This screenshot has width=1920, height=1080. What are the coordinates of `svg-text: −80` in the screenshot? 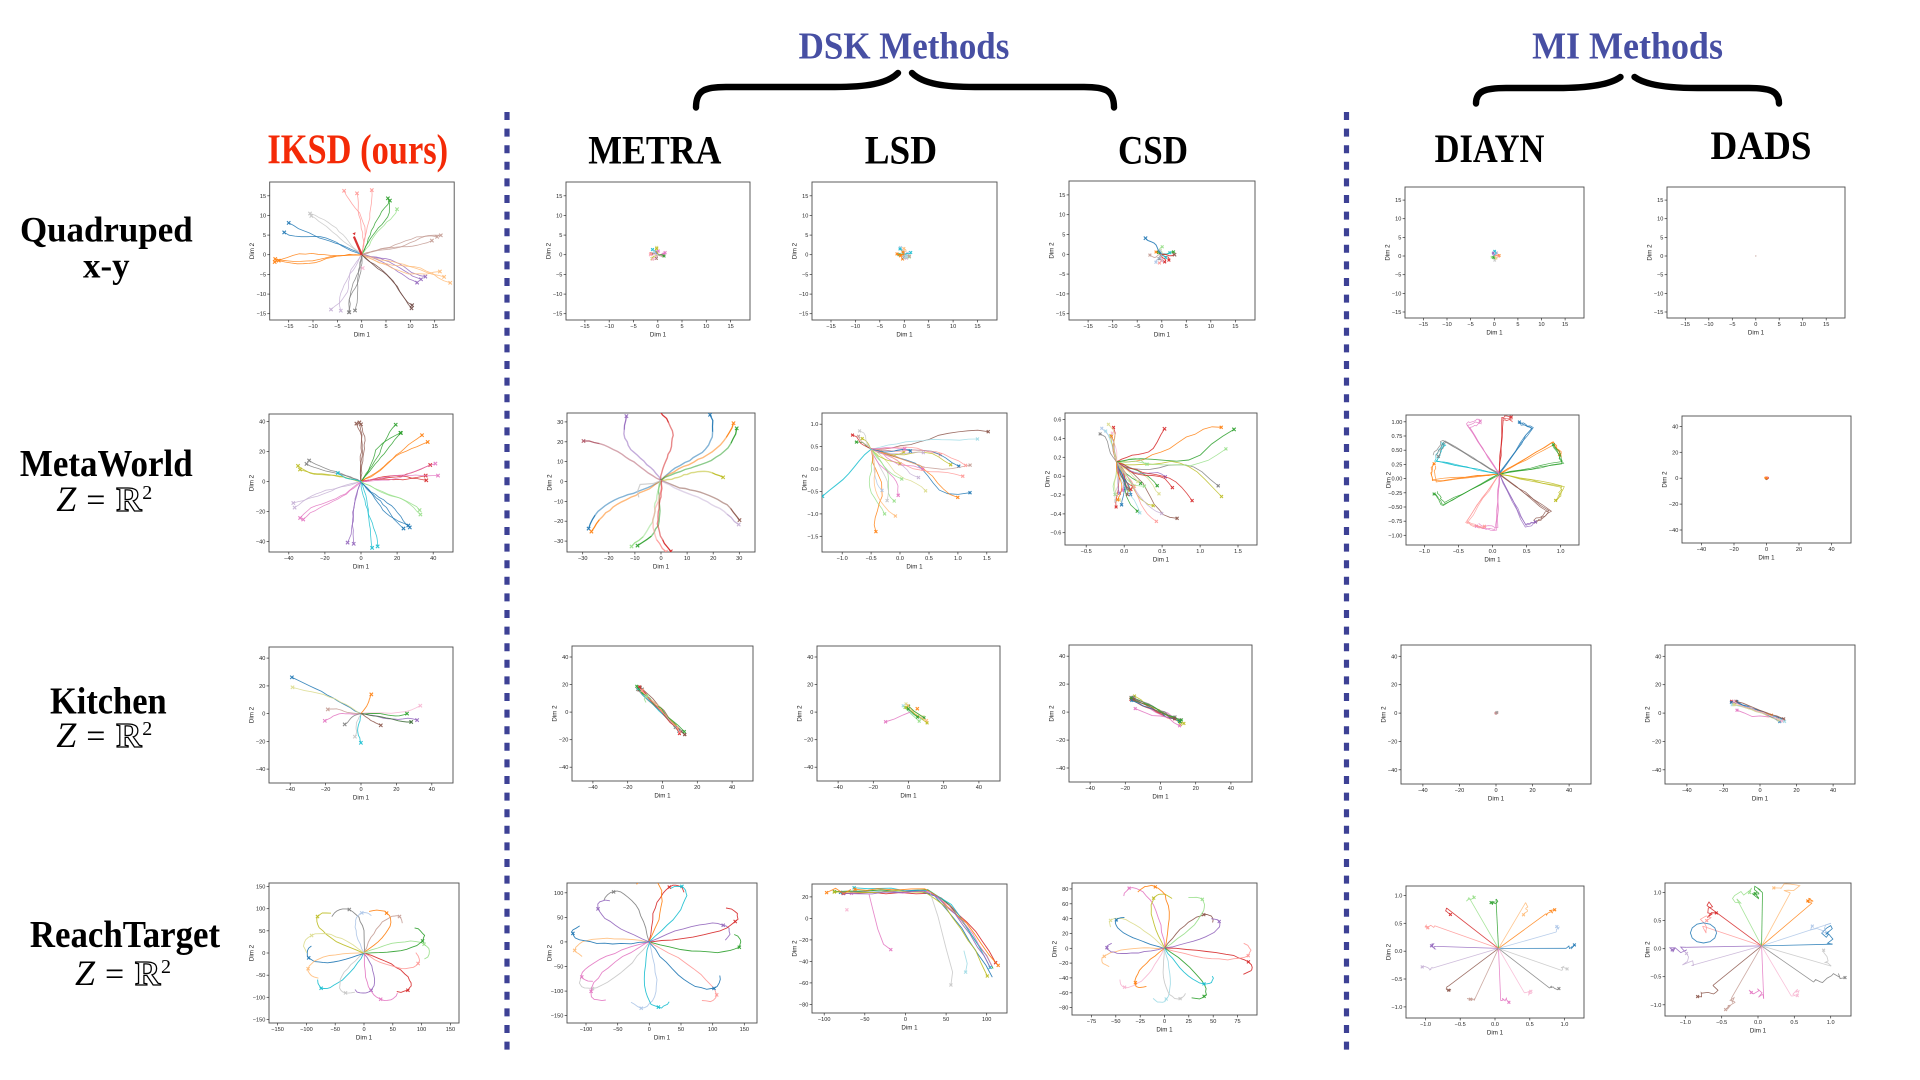 It's located at (804, 1005).